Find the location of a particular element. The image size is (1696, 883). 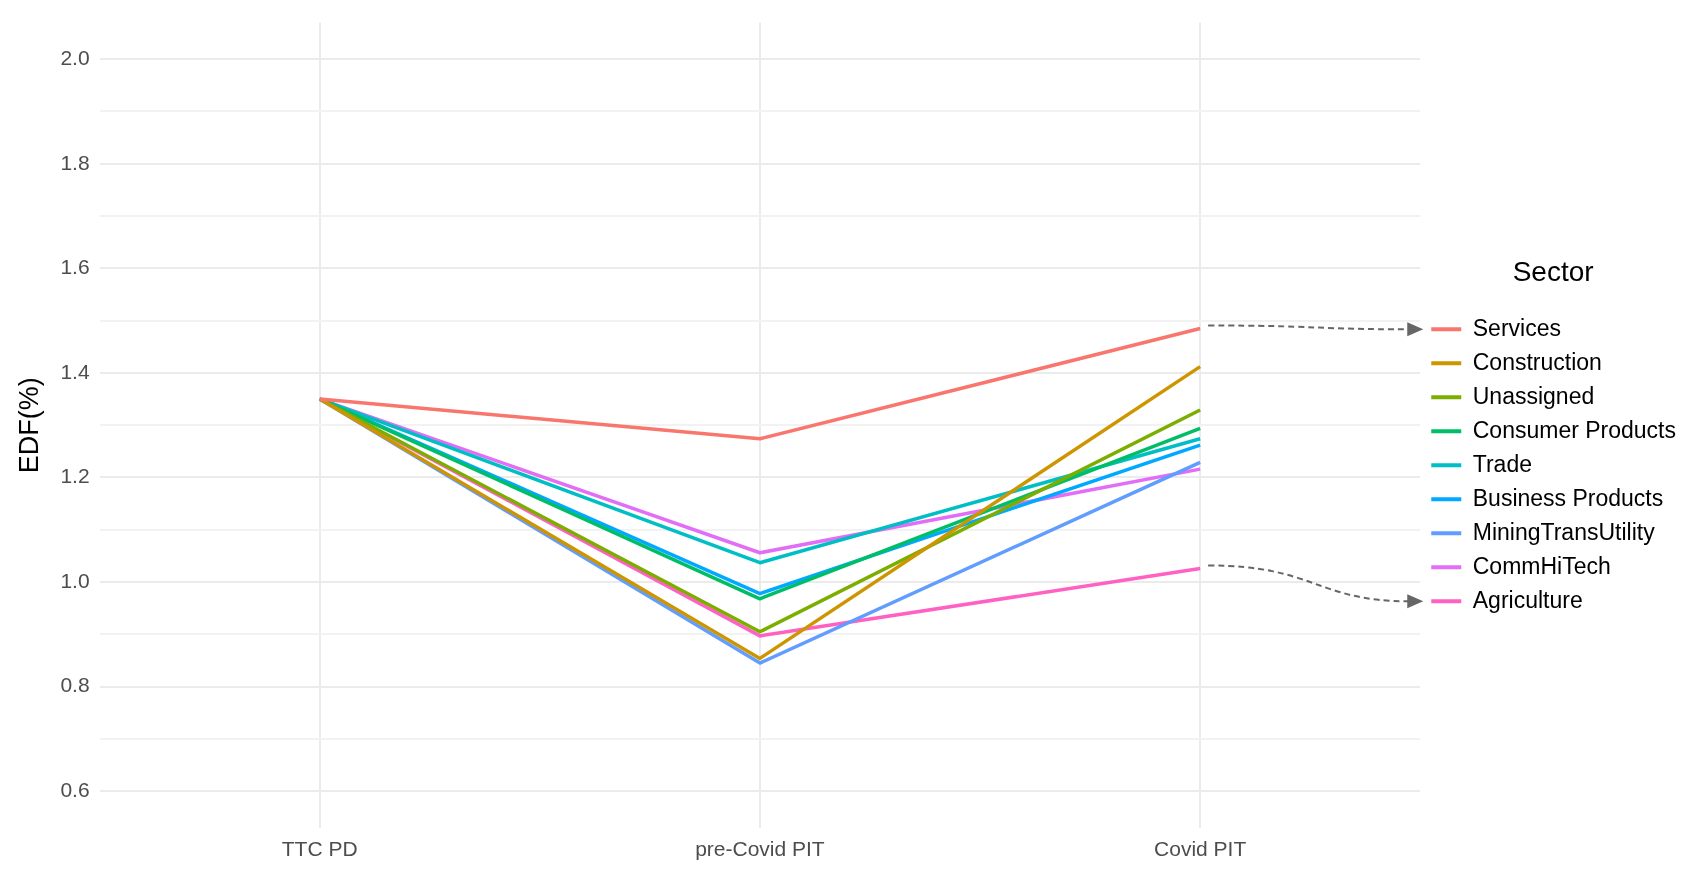

y-tick-label: 1.0 is located at coordinates (75, 580).